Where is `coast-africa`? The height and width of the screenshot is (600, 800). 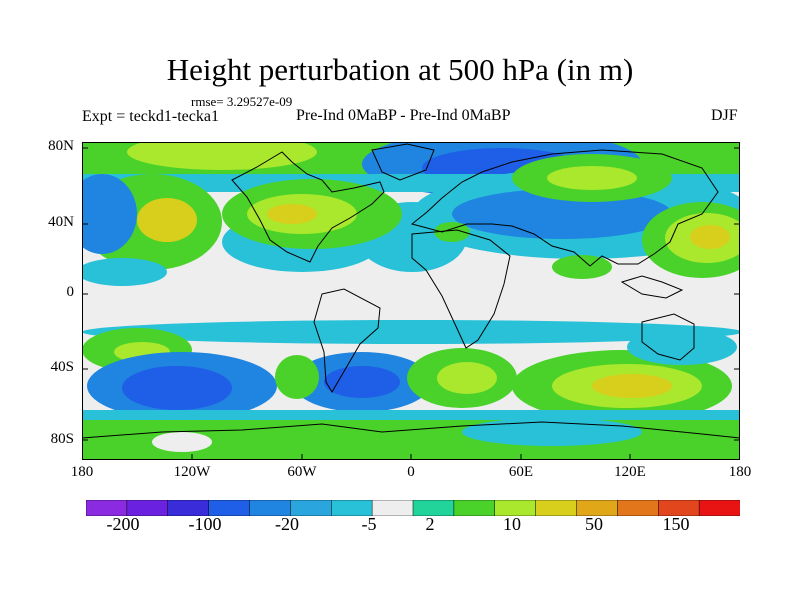 coast-africa is located at coordinates (461, 289).